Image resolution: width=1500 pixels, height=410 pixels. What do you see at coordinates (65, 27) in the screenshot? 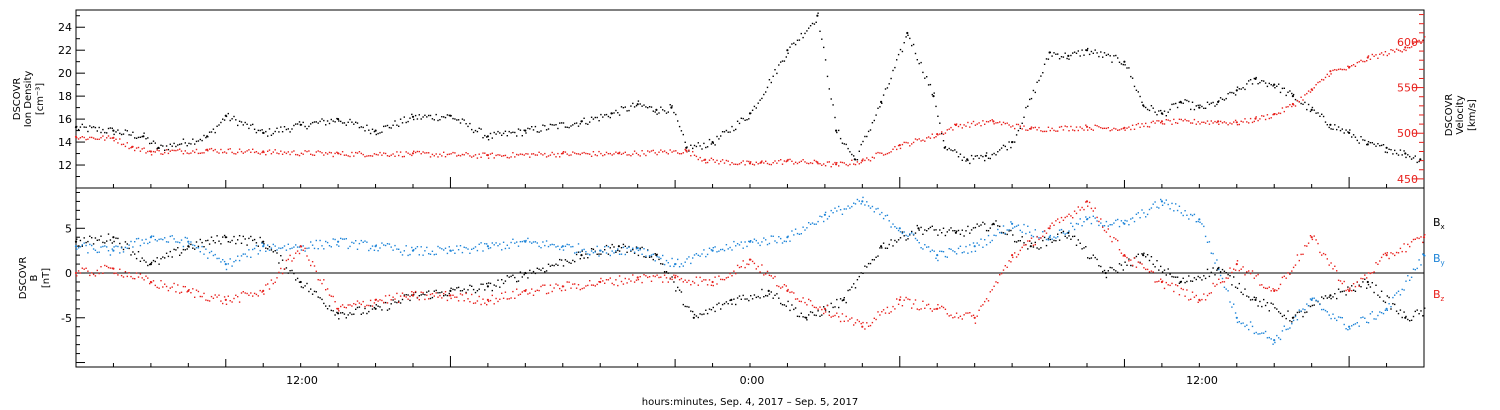
I see `left-y-tick-label: 24` at bounding box center [65, 27].